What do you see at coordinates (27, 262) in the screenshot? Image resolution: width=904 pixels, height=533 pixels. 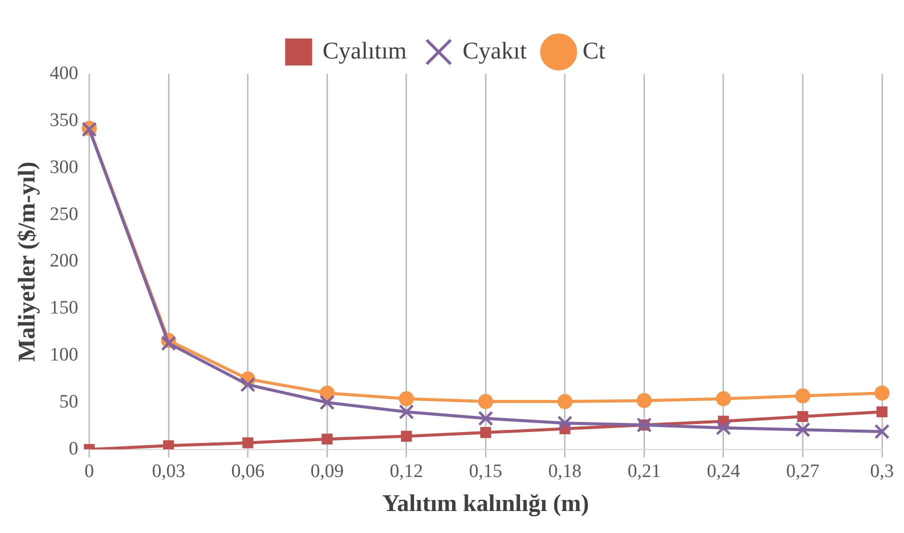 I see `y-axis-title: Maliyetler ($/m-yıl)` at bounding box center [27, 262].